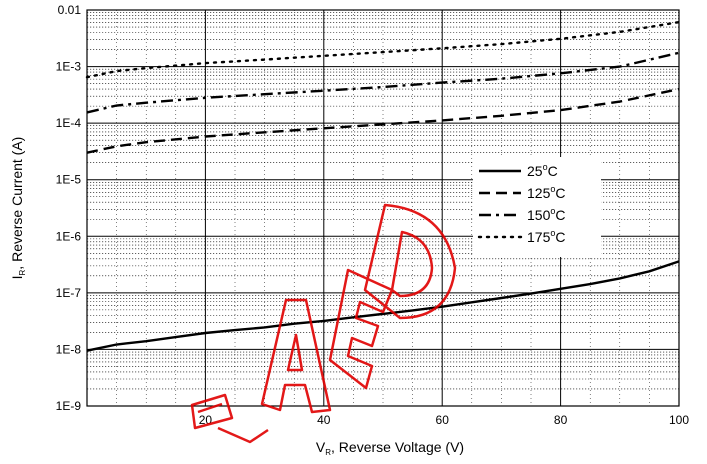  What do you see at coordinates (69, 293) in the screenshot?
I see `y-tick-label: 1E-7` at bounding box center [69, 293].